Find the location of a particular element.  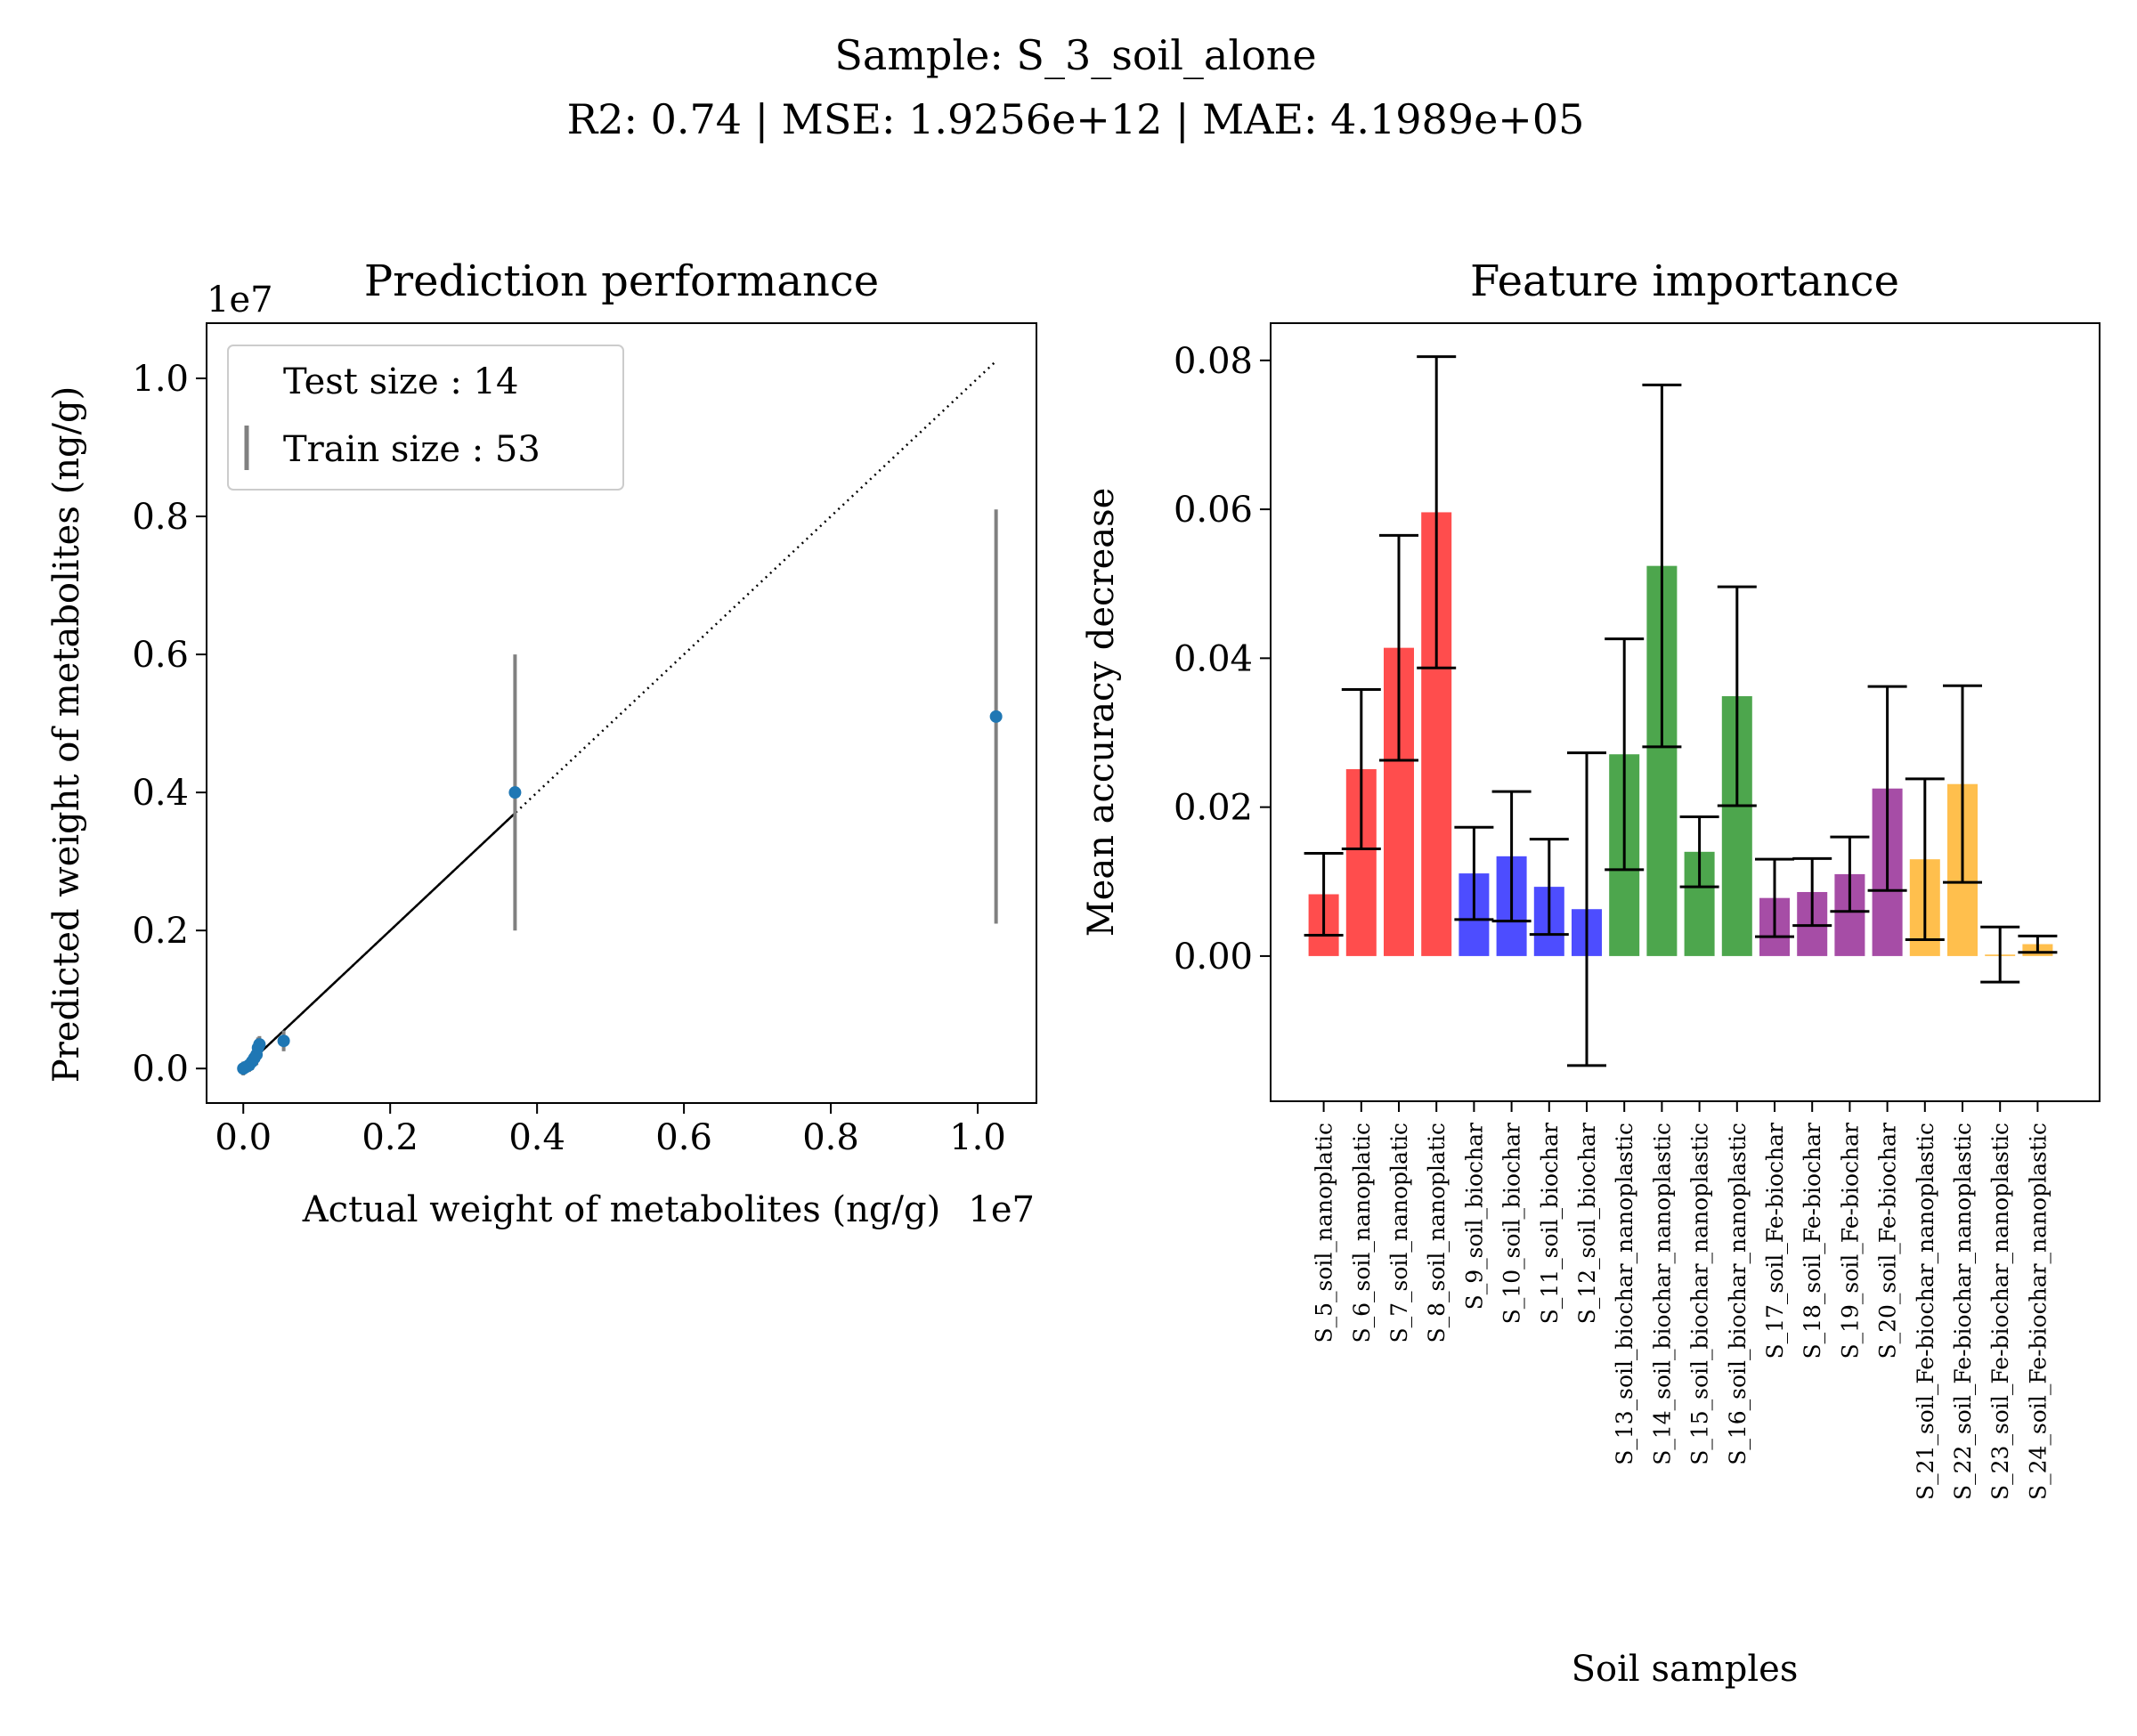

category-label: S_8_soil_nanoplatic is located at coordinates (1437, 1233).